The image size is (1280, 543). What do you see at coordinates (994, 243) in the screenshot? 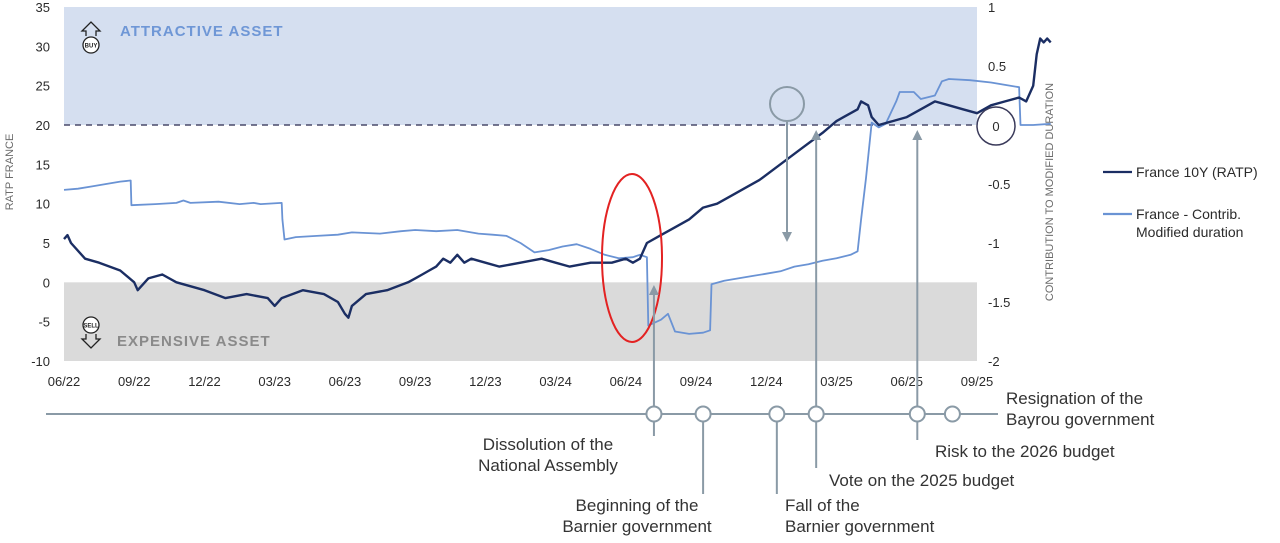
I see `right-tick-label: -1` at bounding box center [994, 243].